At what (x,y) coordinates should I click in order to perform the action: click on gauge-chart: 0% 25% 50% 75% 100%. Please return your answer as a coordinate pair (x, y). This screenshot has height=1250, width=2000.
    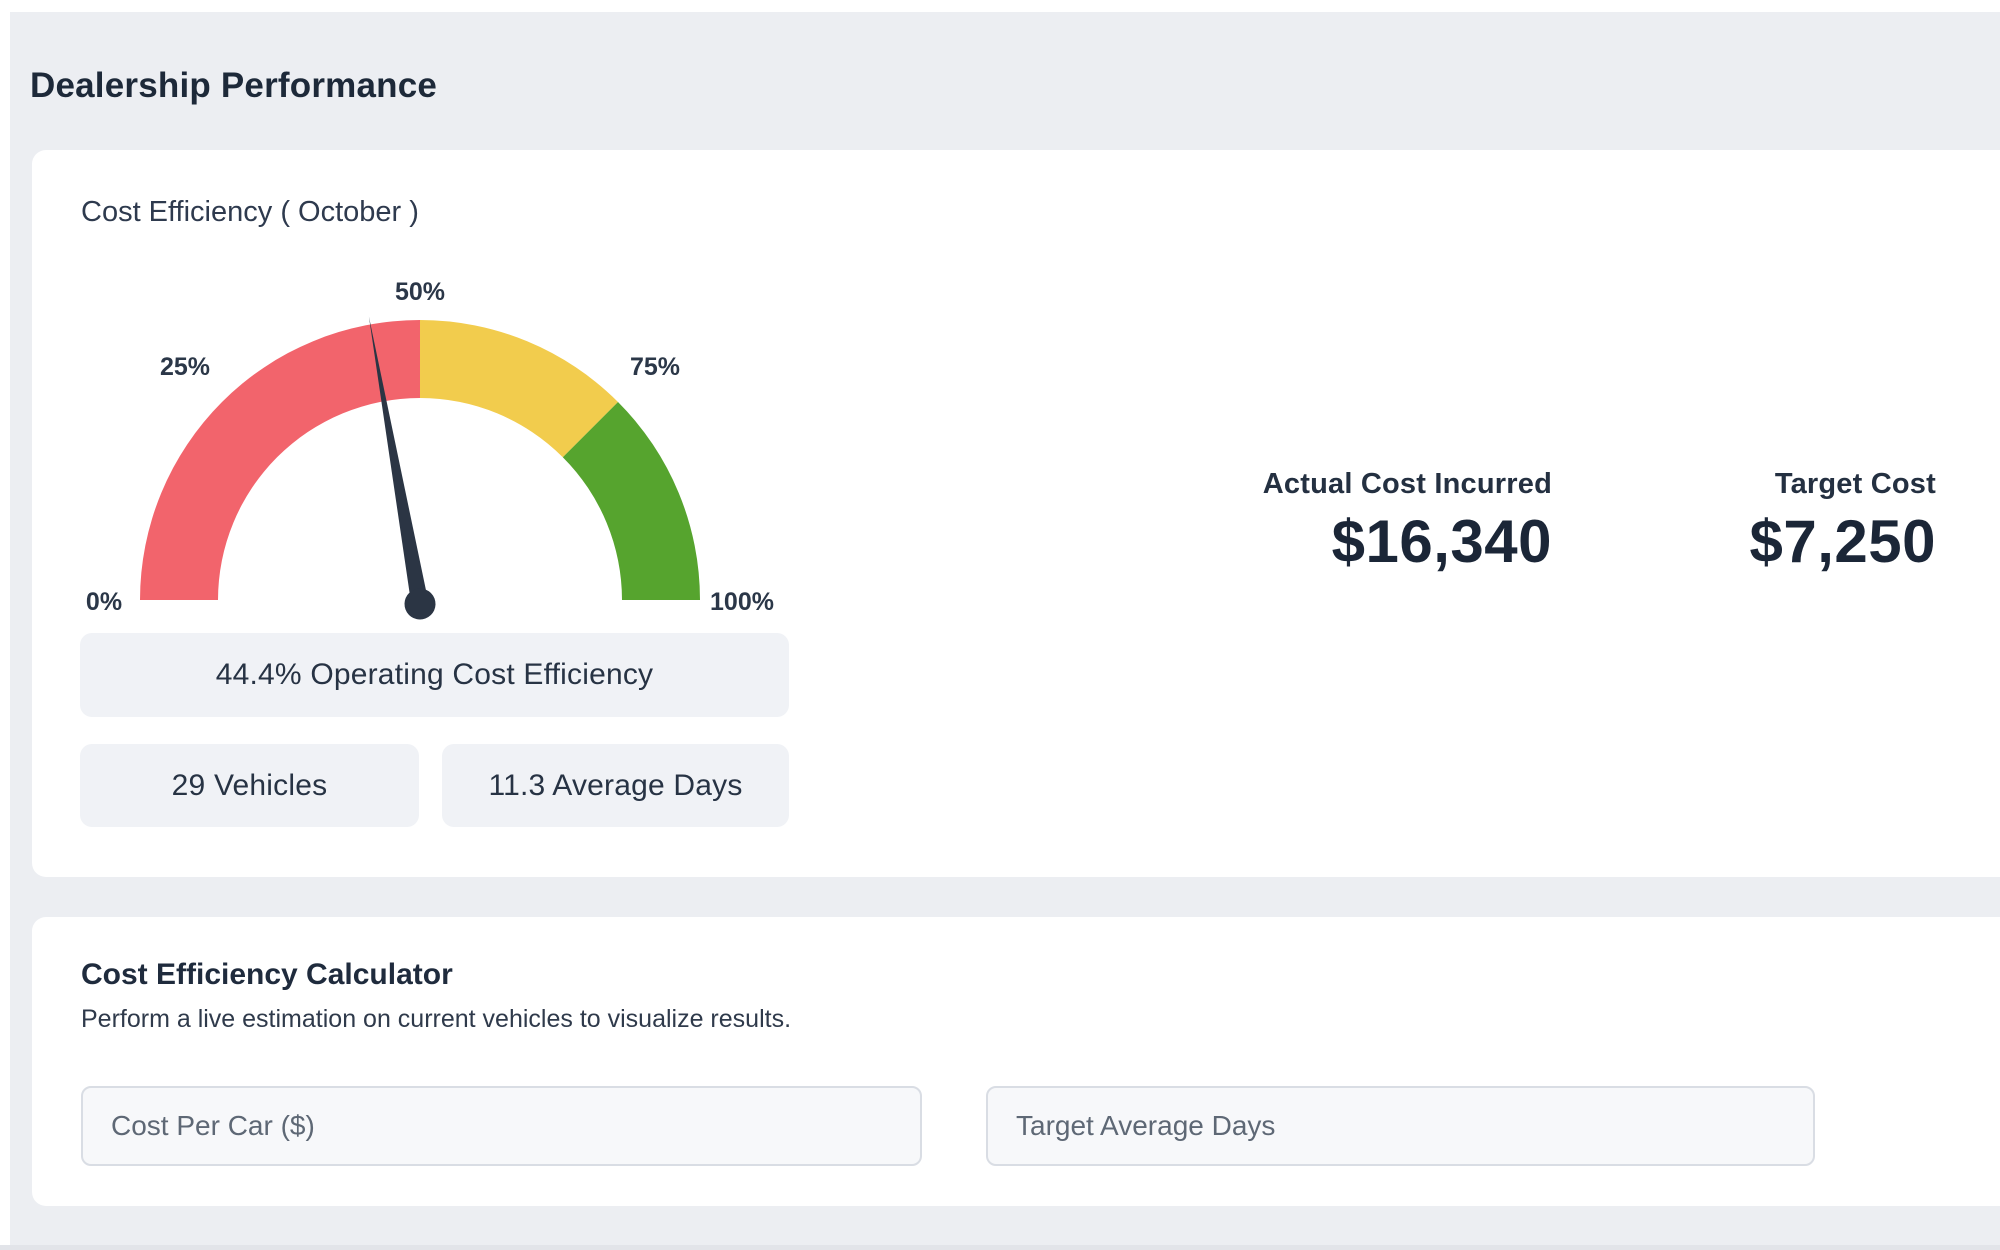
    Looking at the image, I should click on (430, 449).